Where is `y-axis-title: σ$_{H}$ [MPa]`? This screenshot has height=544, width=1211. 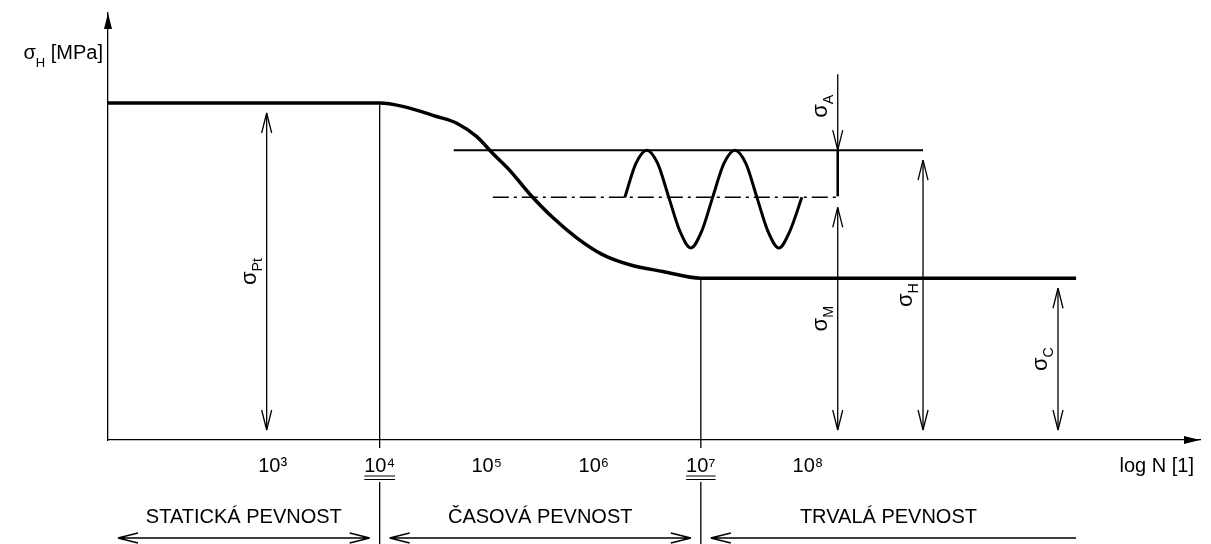
y-axis-title: σ$_{H}$ [MPa] is located at coordinates (63, 55).